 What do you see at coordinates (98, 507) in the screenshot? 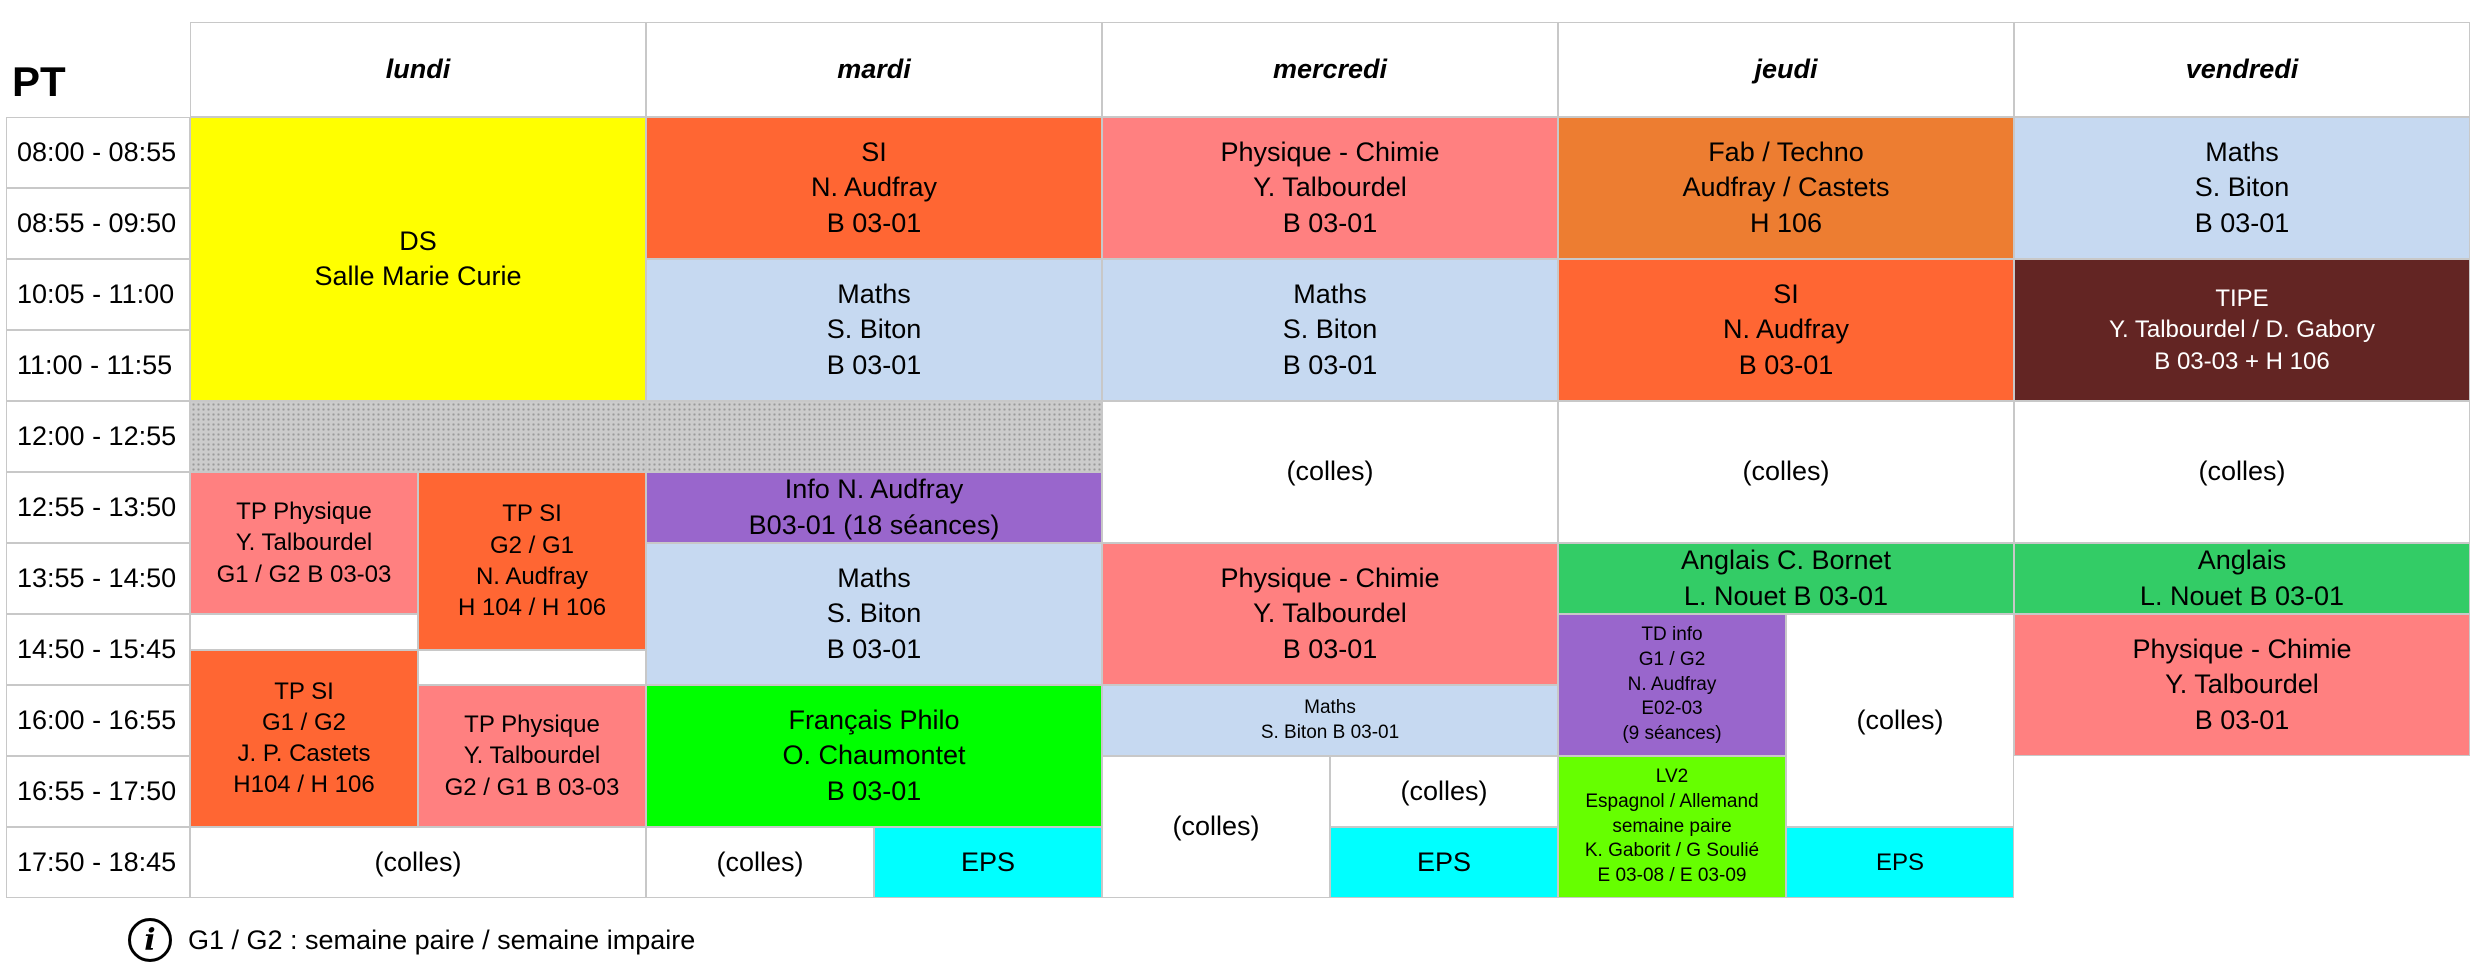
I see `time-slot: 12:55 - 13:50` at bounding box center [98, 507].